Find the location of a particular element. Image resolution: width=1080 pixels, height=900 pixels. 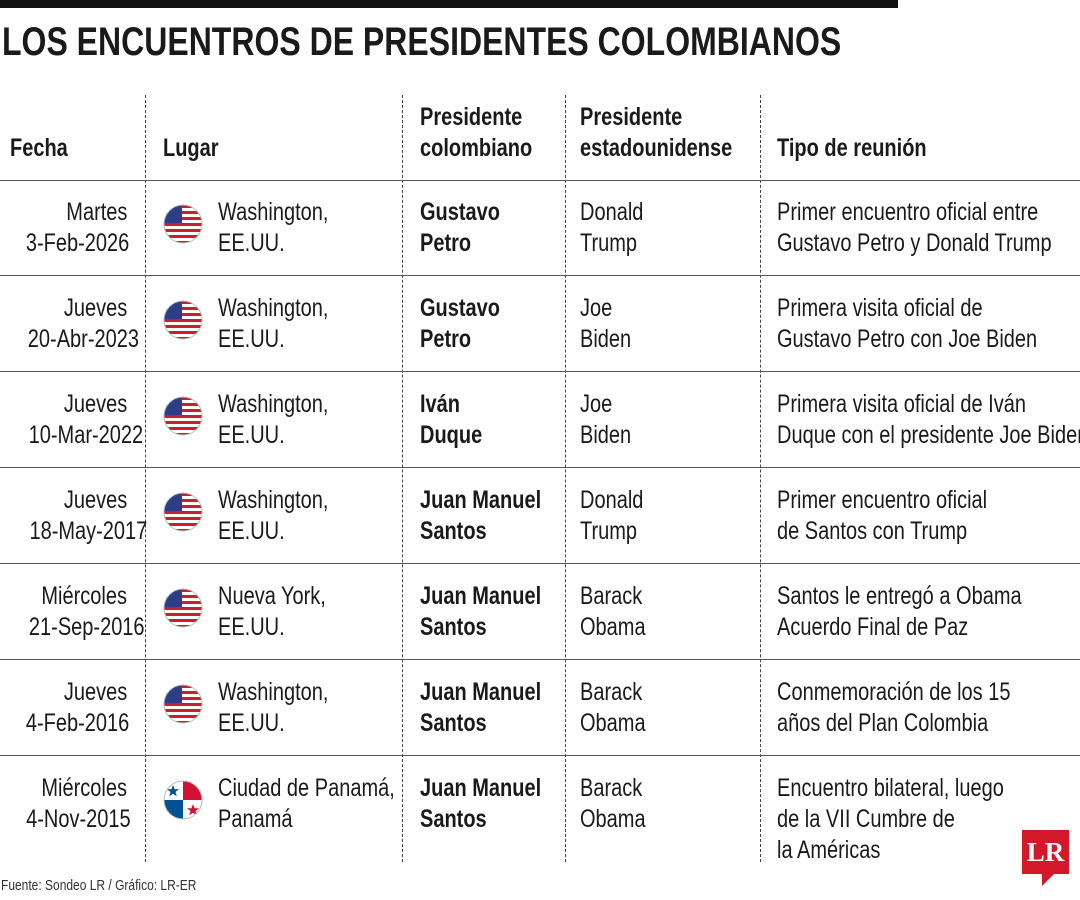

text: Santos le entregó a Obama is located at coordinates (899, 596).